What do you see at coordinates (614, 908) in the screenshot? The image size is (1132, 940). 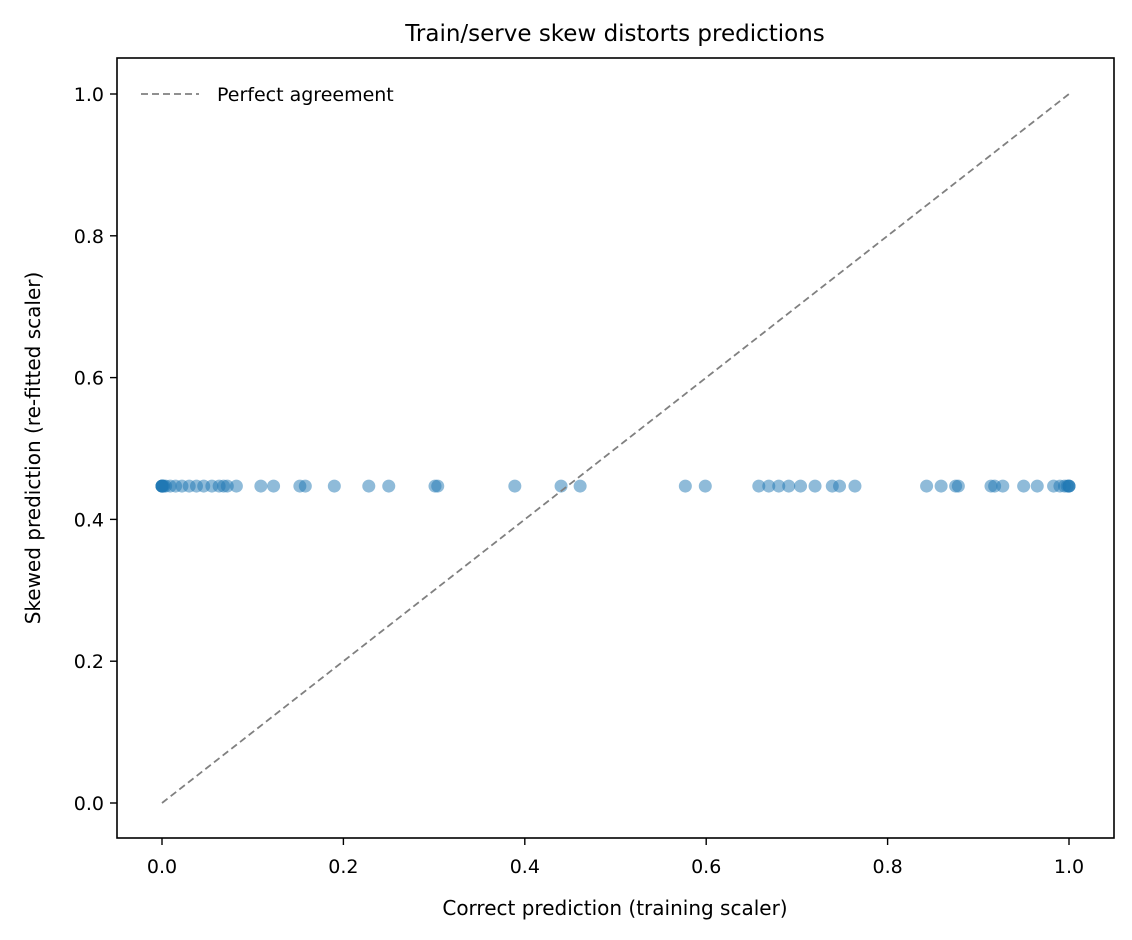 I see `x-axis-label: Correct prediction (training scaler)` at bounding box center [614, 908].